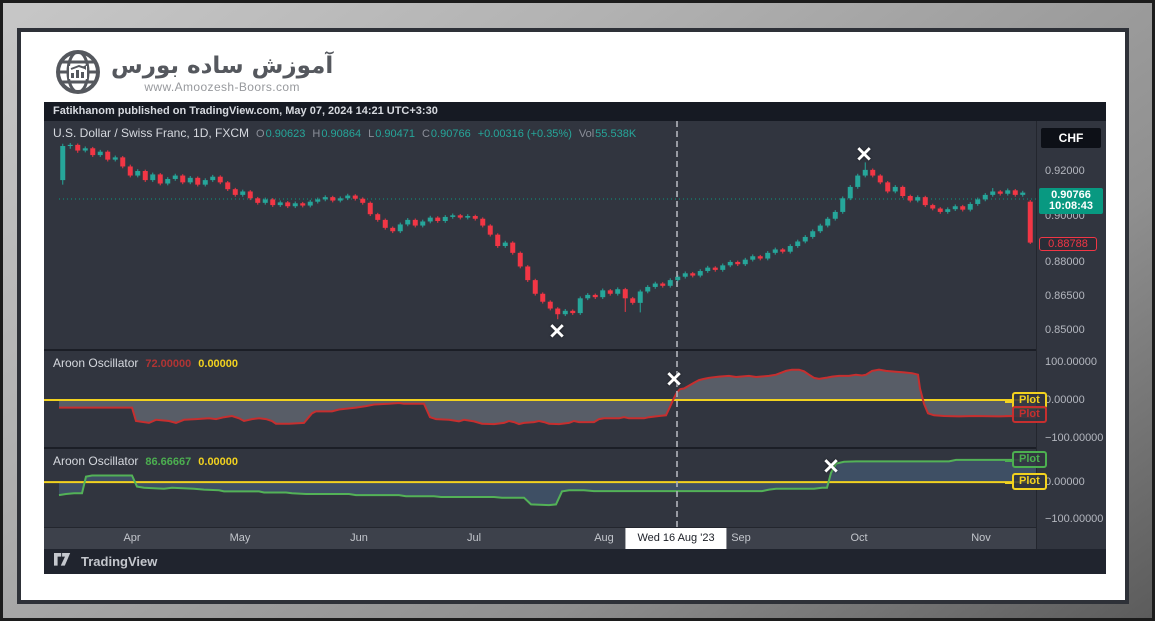 Image resolution: width=1155 pixels, height=621 pixels. Describe the element at coordinates (1074, 519) in the screenshot. I see `aroon2-tick-label: −100.00000` at that location.